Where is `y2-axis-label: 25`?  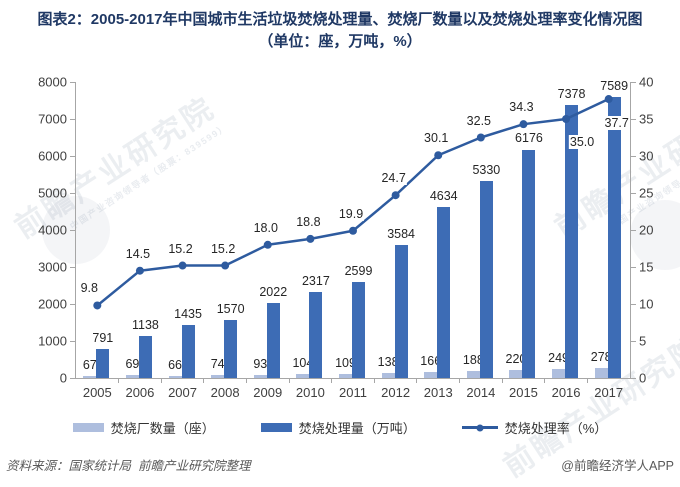 y2-axis-label: 25 is located at coordinates (646, 193).